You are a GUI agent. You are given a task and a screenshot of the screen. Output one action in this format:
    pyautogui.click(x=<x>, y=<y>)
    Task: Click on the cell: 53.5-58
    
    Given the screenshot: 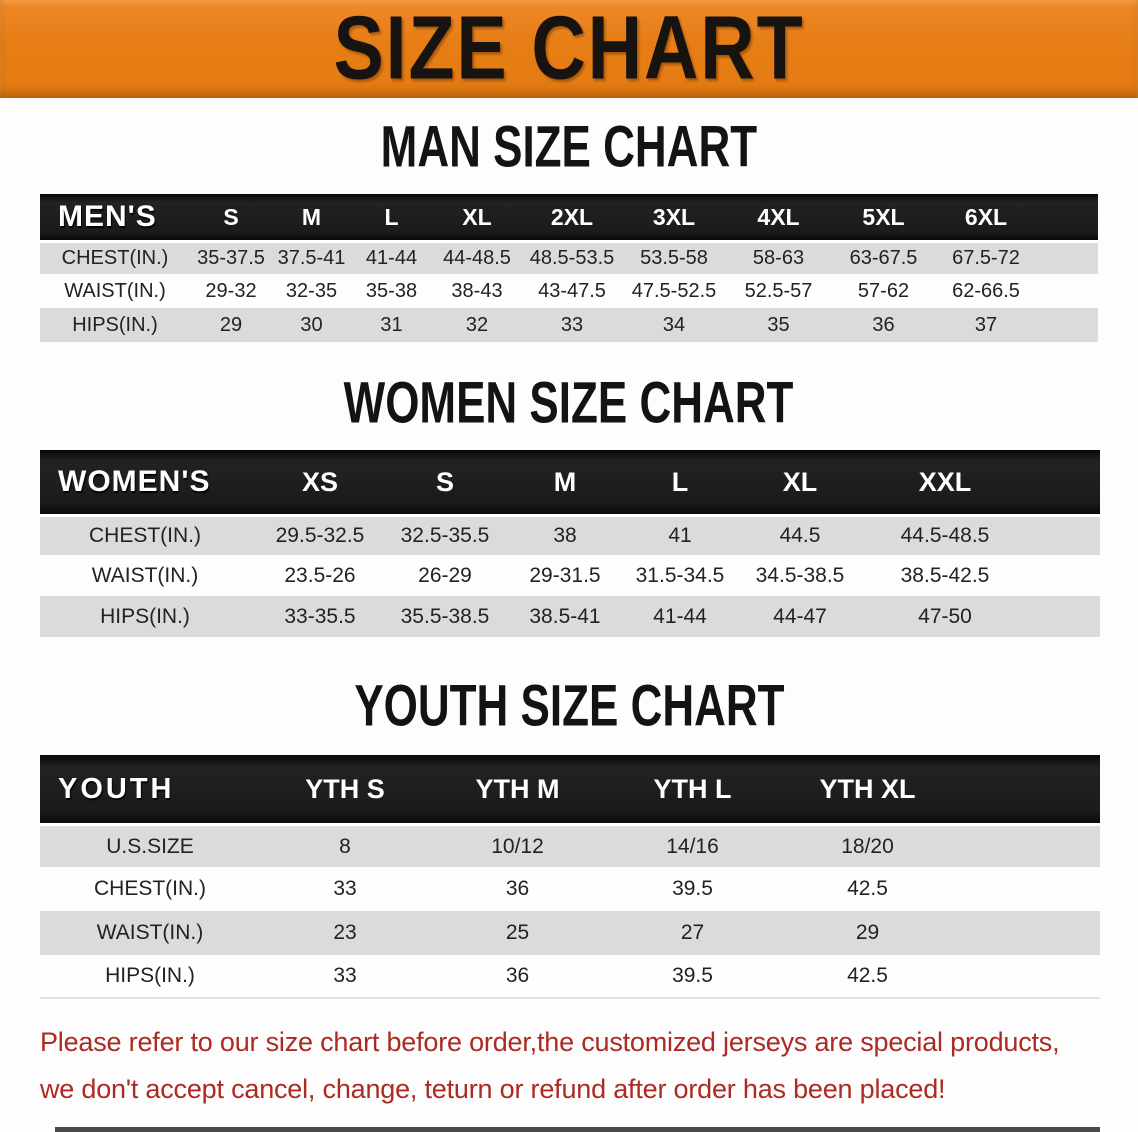 What is the action you would take?
    pyautogui.click(x=674, y=257)
    